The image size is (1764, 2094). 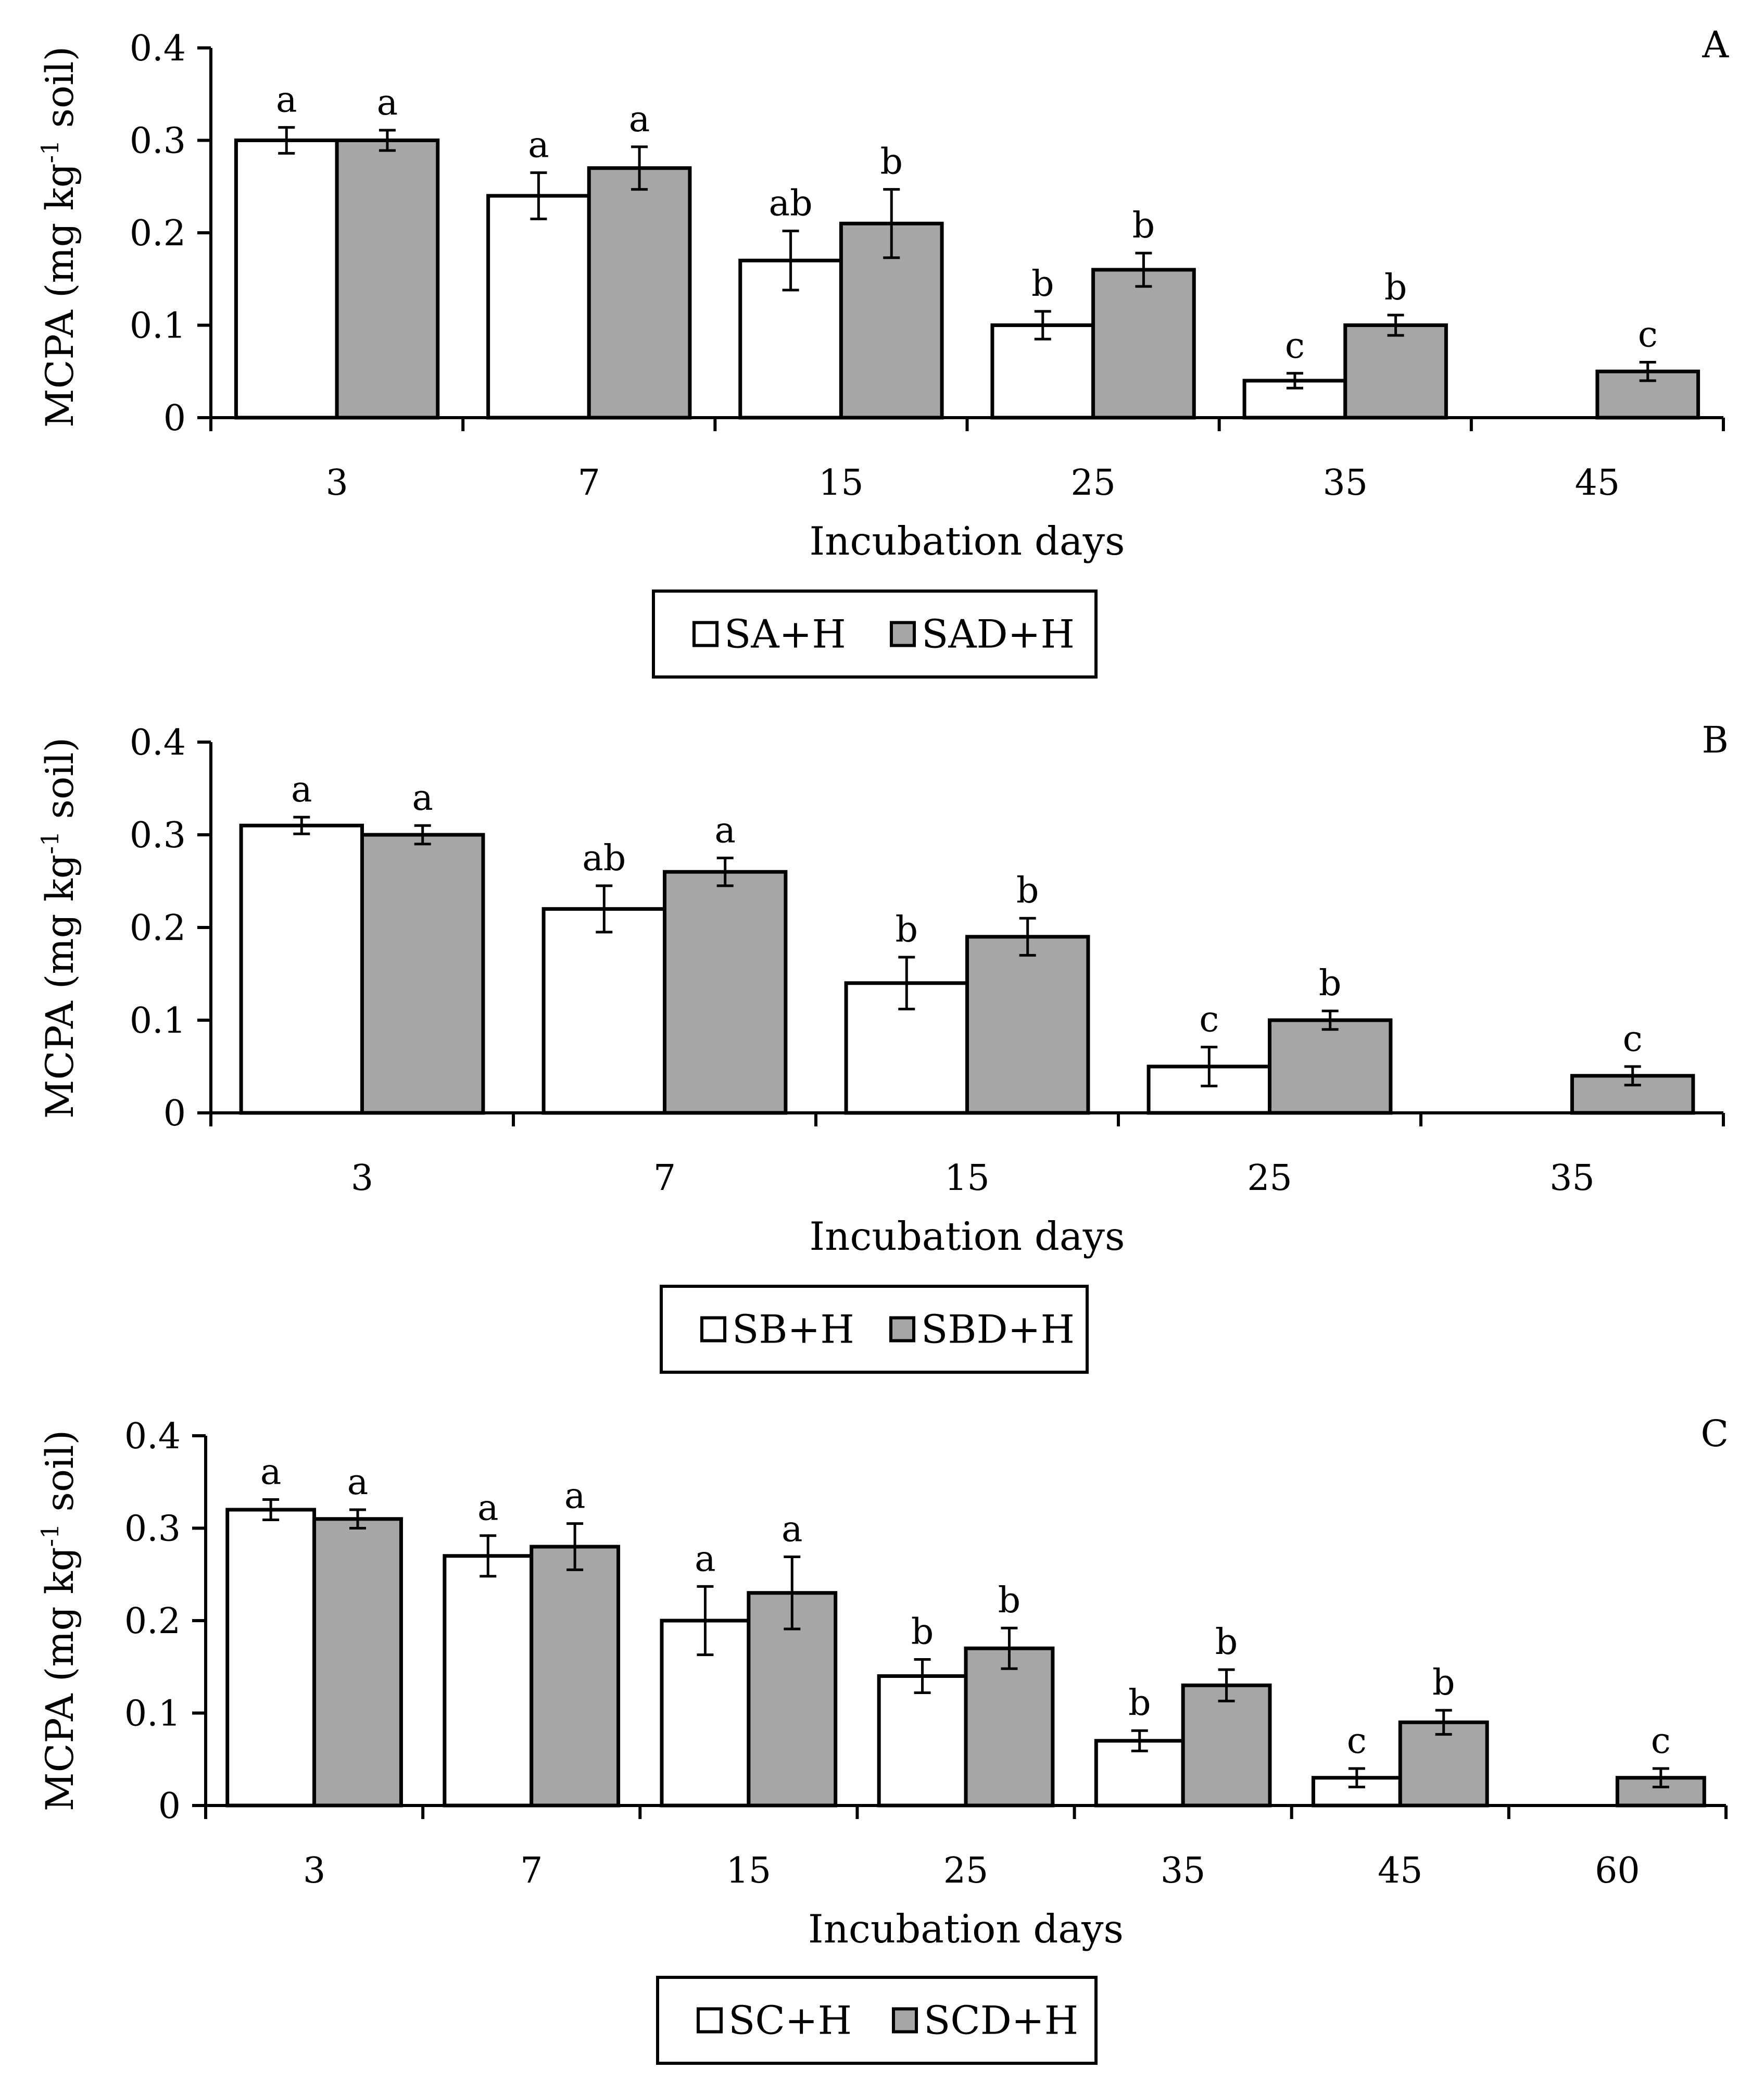 I want to click on legend-label-sc-plus-h: SC+H, so click(x=790, y=2020).